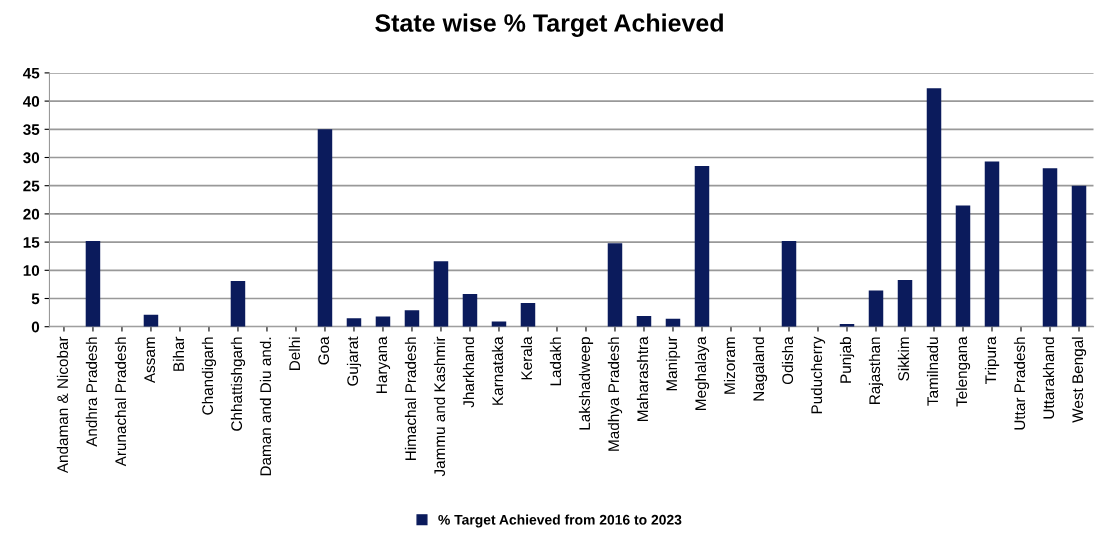 This screenshot has height=540, width=1099. What do you see at coordinates (876, 370) in the screenshot?
I see `x-tick-label: Rajasthan` at bounding box center [876, 370].